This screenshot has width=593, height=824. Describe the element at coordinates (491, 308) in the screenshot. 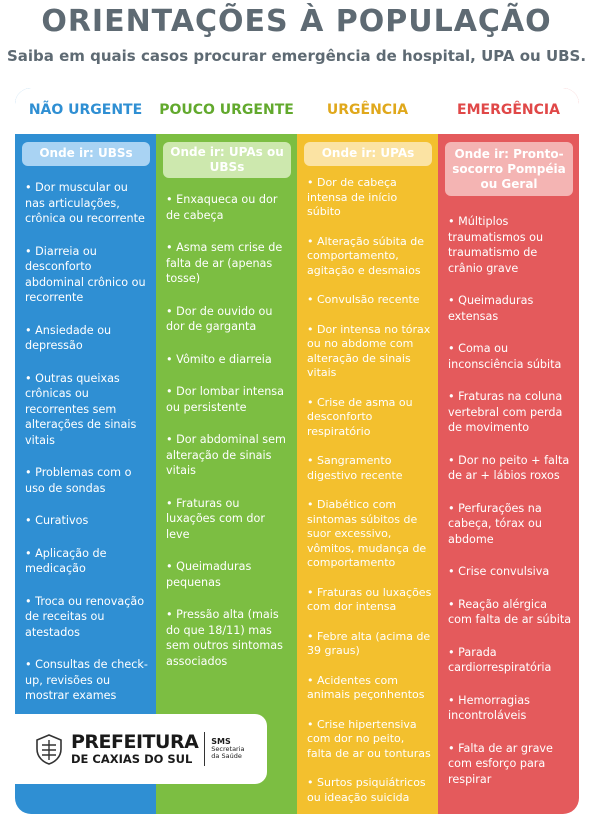

I see `symptom-item: • Queimaduras extensas` at that location.